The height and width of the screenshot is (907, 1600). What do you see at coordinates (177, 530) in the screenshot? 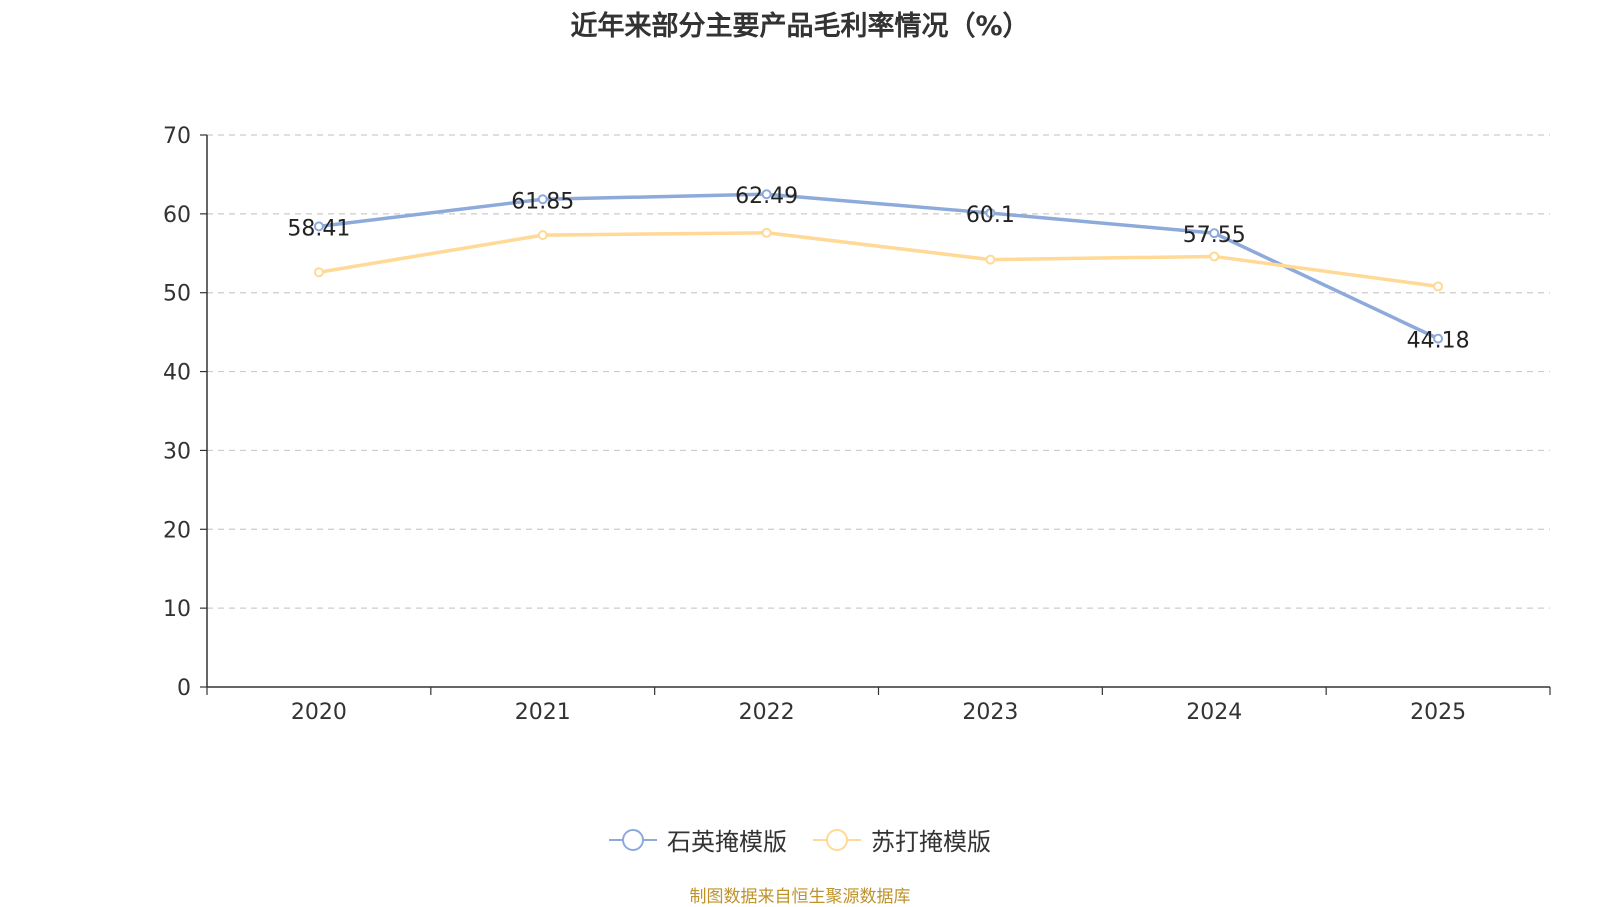
I see `y-tick-label: 20` at bounding box center [177, 530].